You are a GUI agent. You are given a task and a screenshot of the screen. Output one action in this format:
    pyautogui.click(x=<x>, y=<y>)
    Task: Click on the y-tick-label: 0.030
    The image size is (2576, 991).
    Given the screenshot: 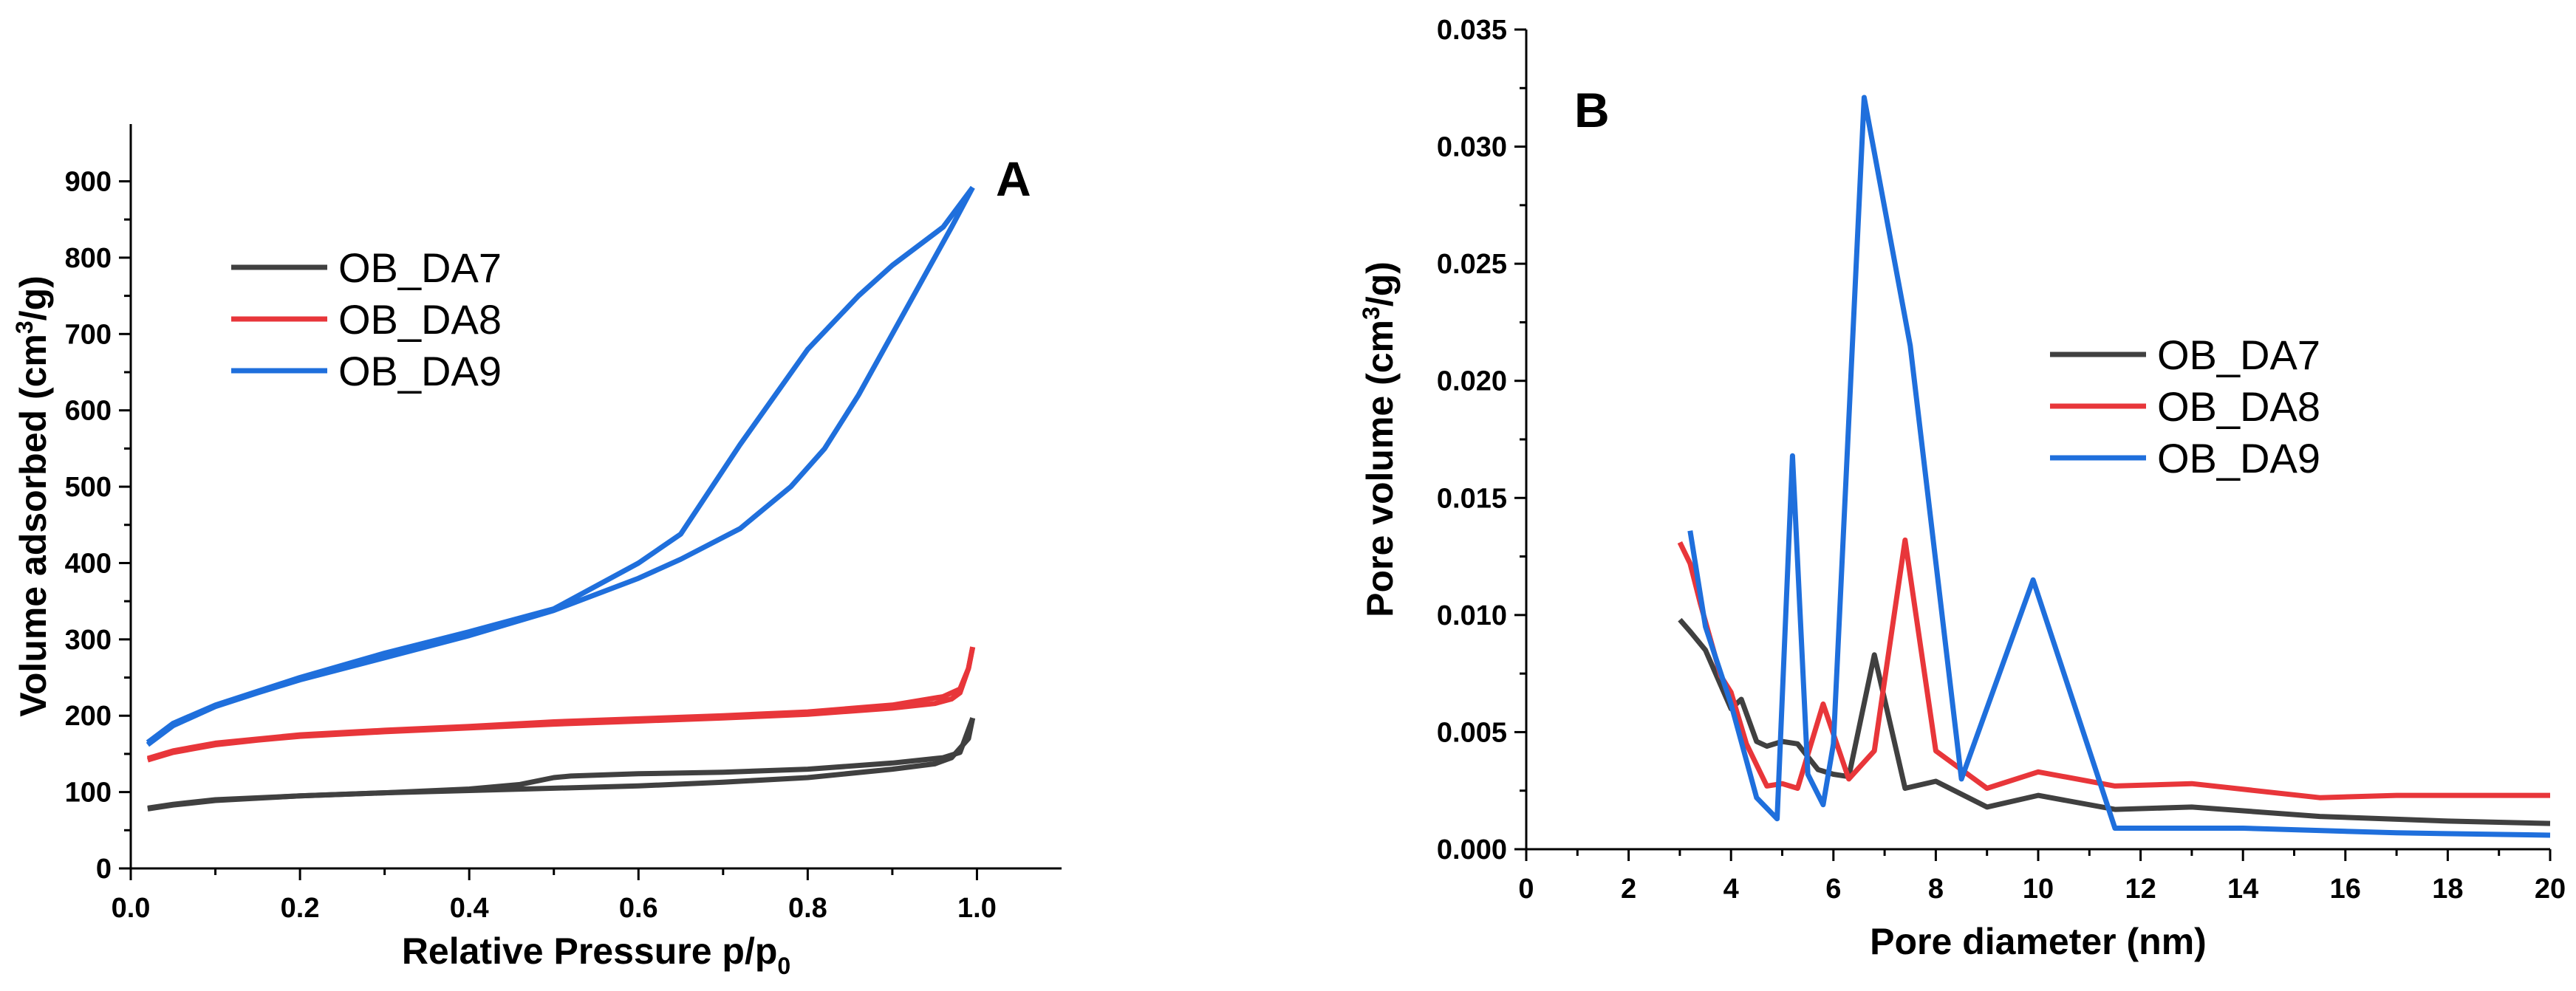 What is the action you would take?
    pyautogui.click(x=1472, y=147)
    